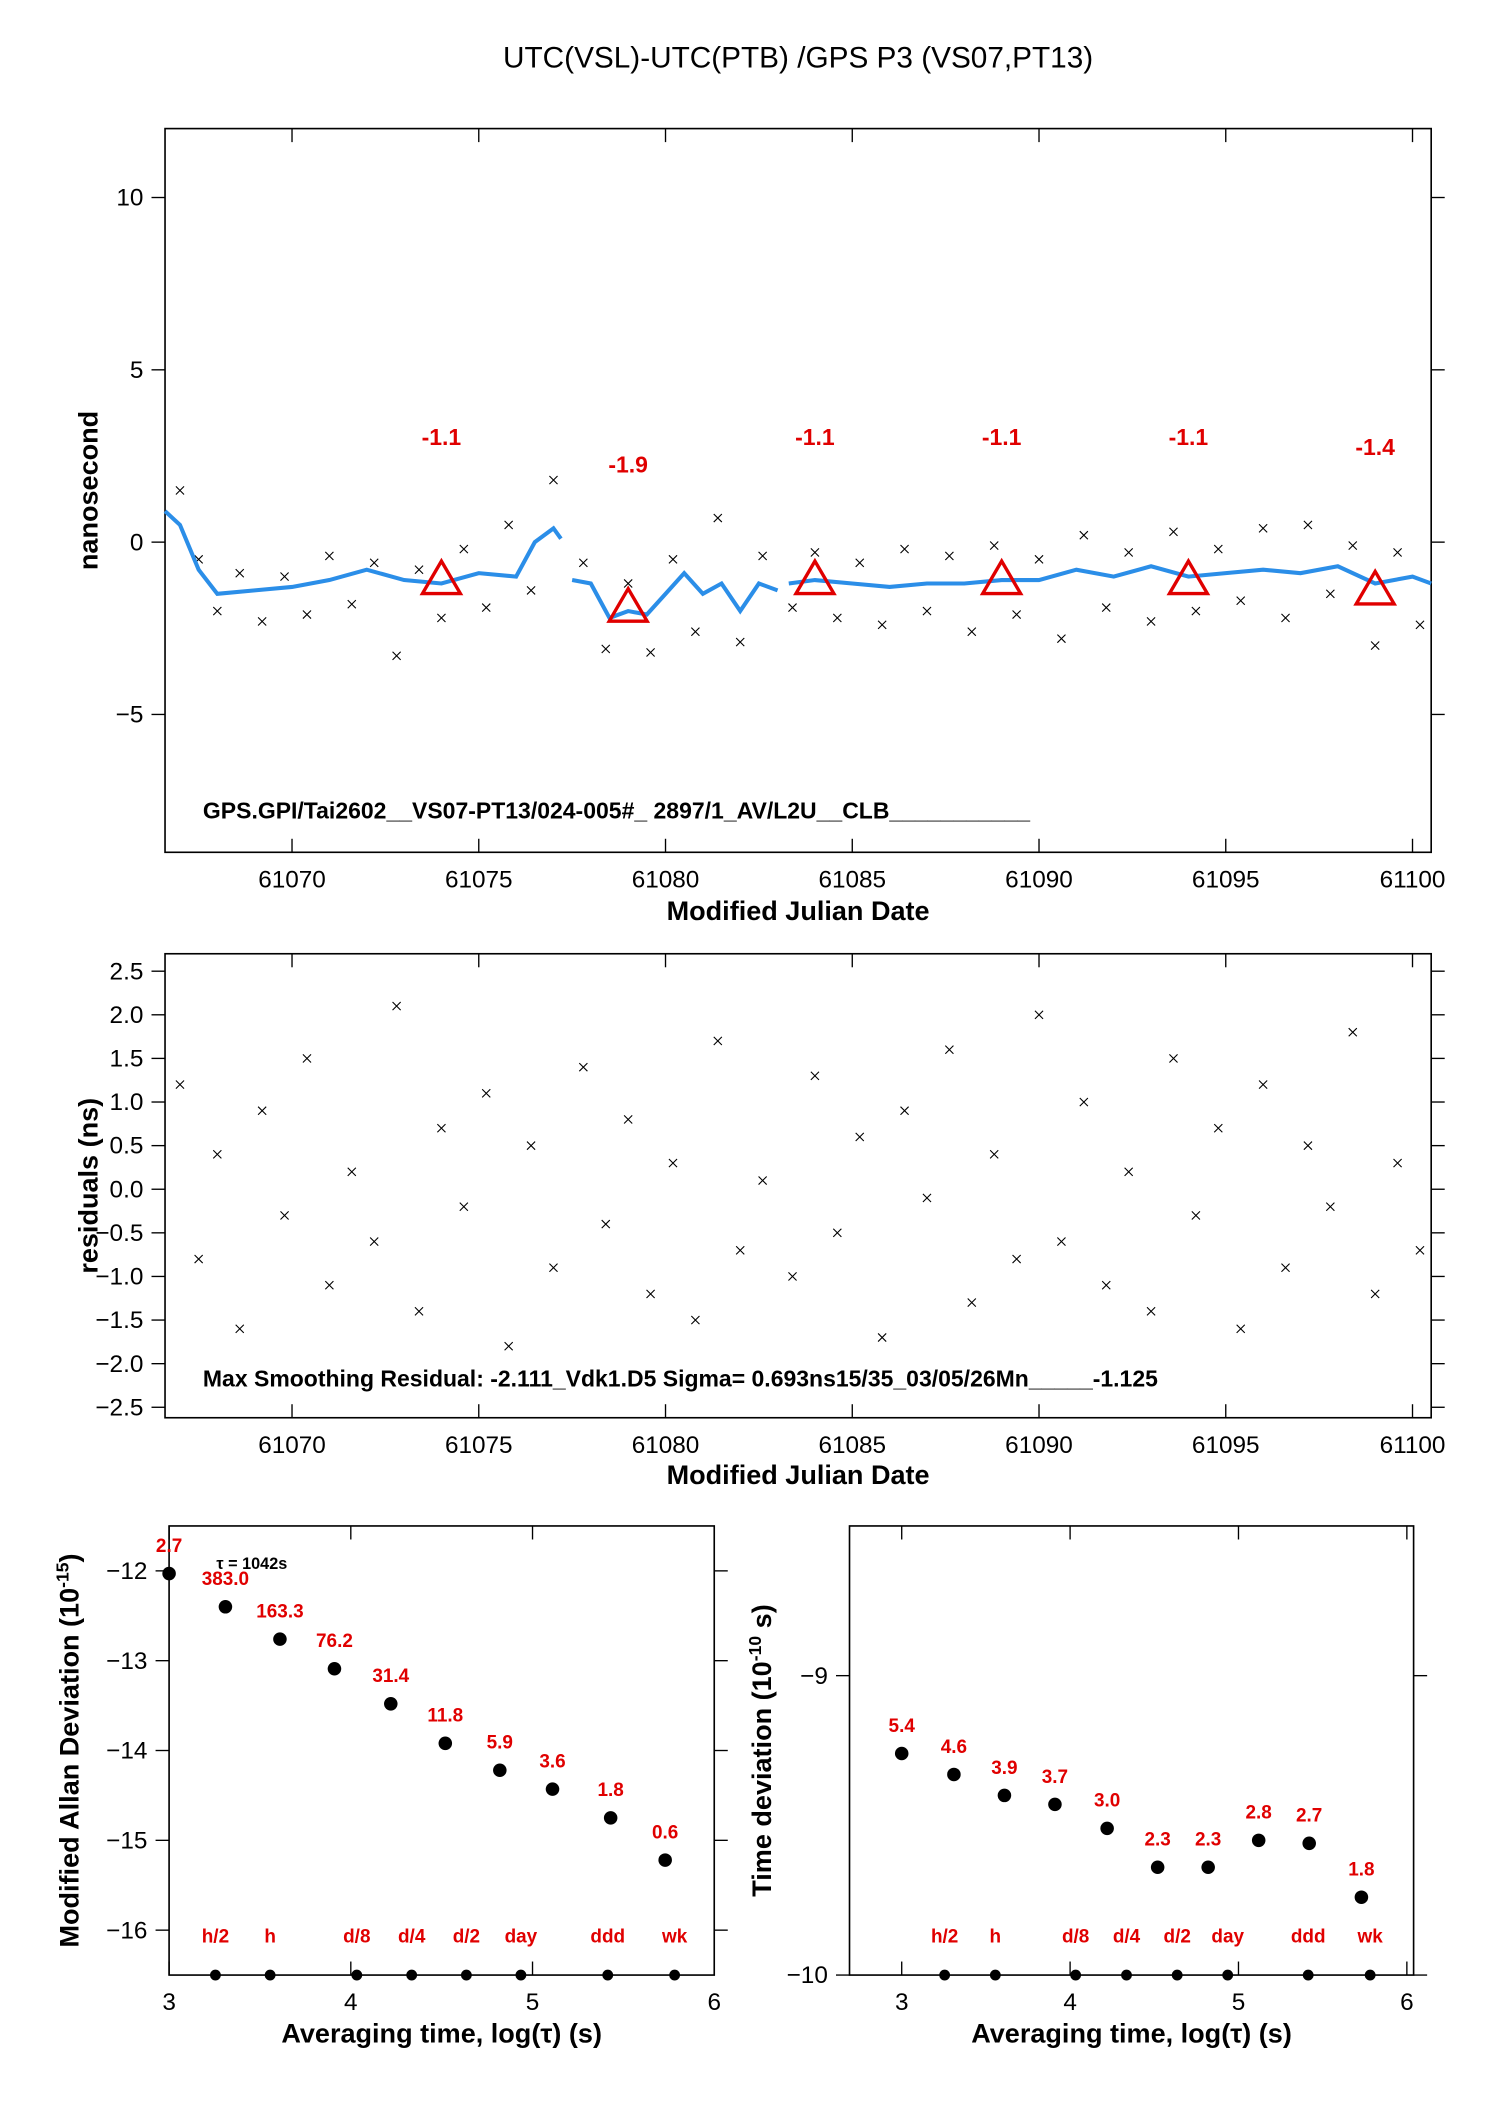 This screenshot has height=2105, width=1488. Describe the element at coordinates (552, 1761) in the screenshot. I see `point-label: 3.6` at that location.